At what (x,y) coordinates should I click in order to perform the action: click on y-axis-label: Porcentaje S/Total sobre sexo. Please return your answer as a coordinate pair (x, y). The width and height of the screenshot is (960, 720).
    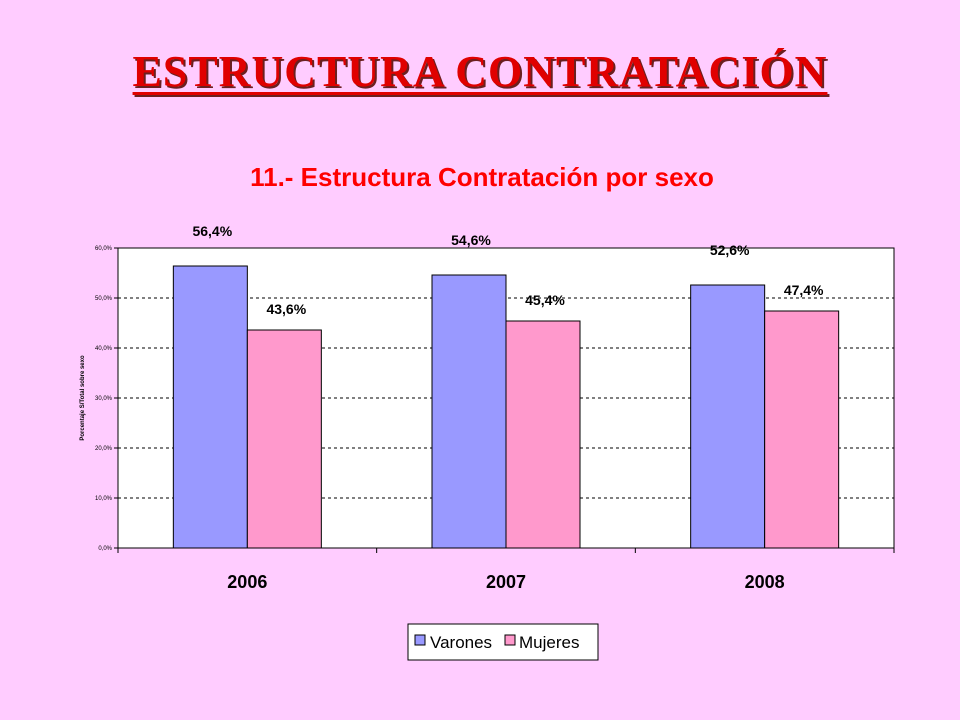
    Looking at the image, I should click on (83, 398).